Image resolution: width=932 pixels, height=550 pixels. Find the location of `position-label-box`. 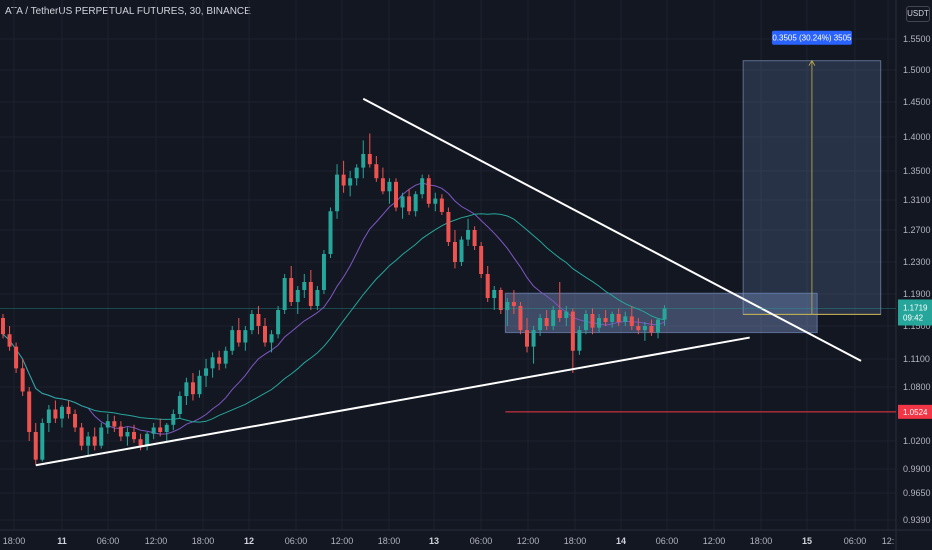

position-label-box is located at coordinates (811, 37).